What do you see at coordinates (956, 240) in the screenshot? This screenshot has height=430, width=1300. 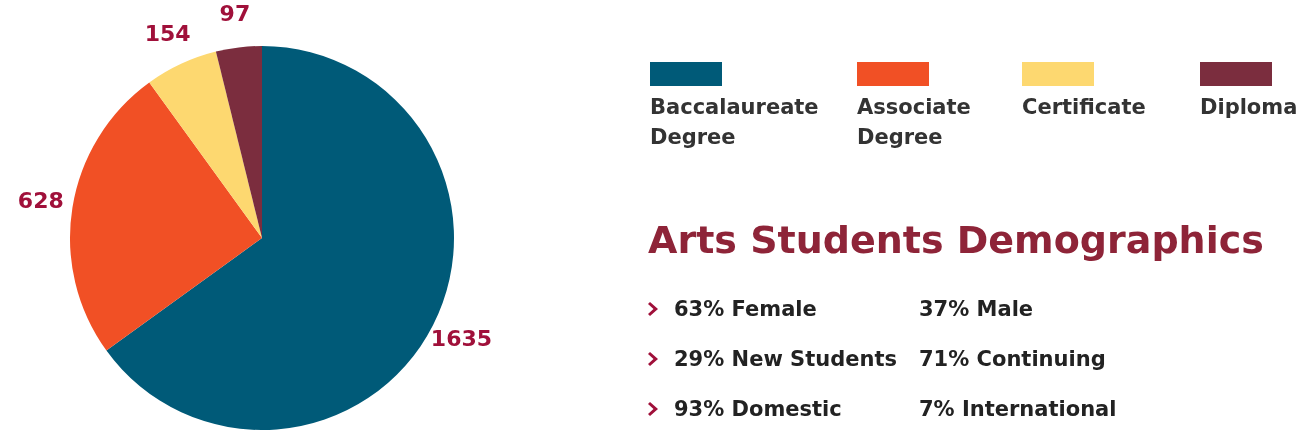 I see `text: Arts Students Demographics` at bounding box center [956, 240].